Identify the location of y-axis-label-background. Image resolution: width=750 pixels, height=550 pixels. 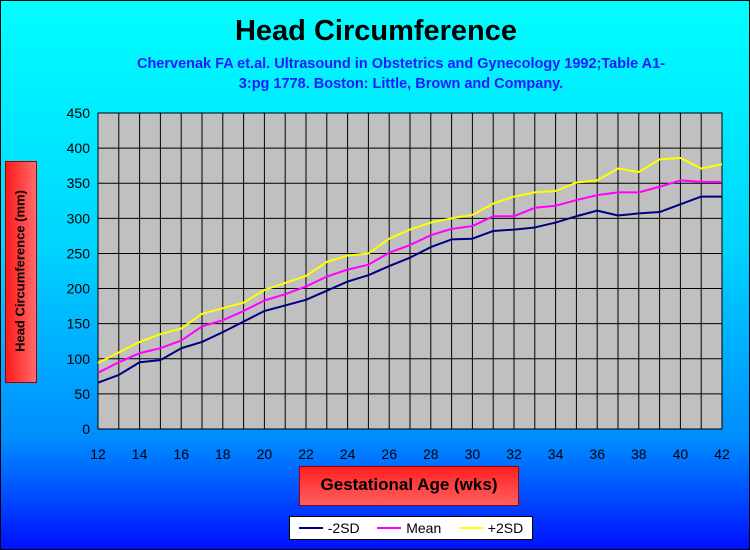
(21, 272).